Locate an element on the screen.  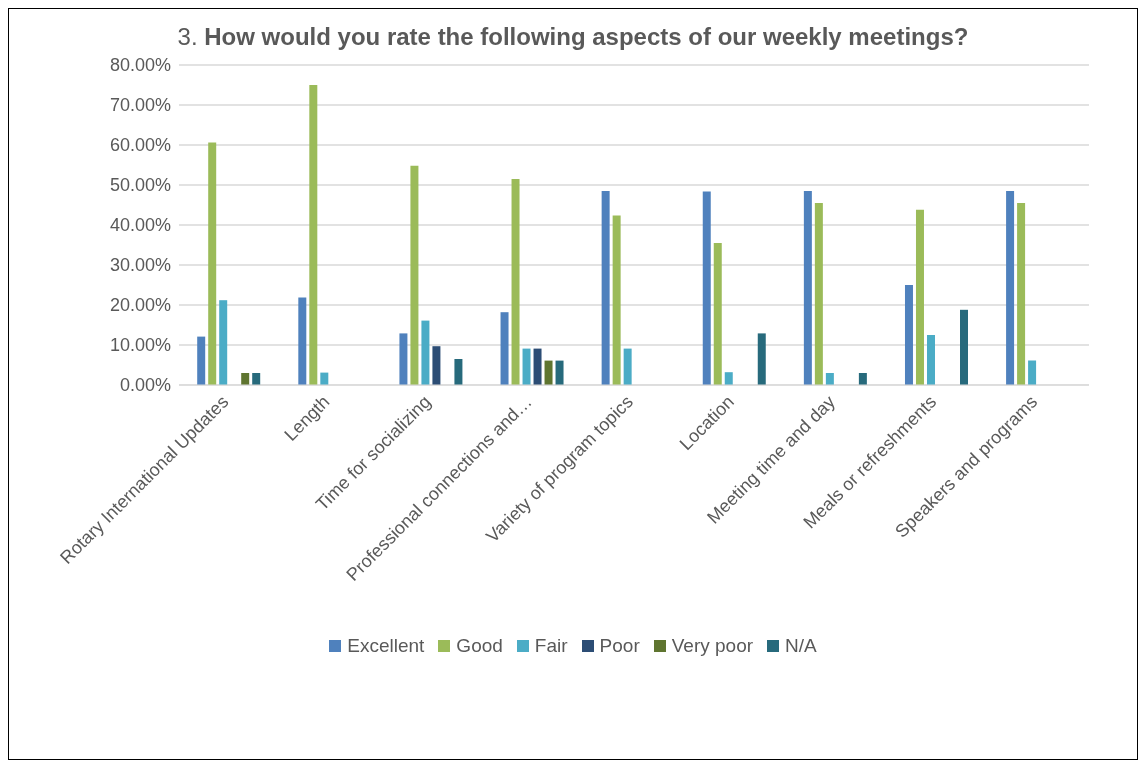
y-tick-label: 0.00% is located at coordinates (145, 385).